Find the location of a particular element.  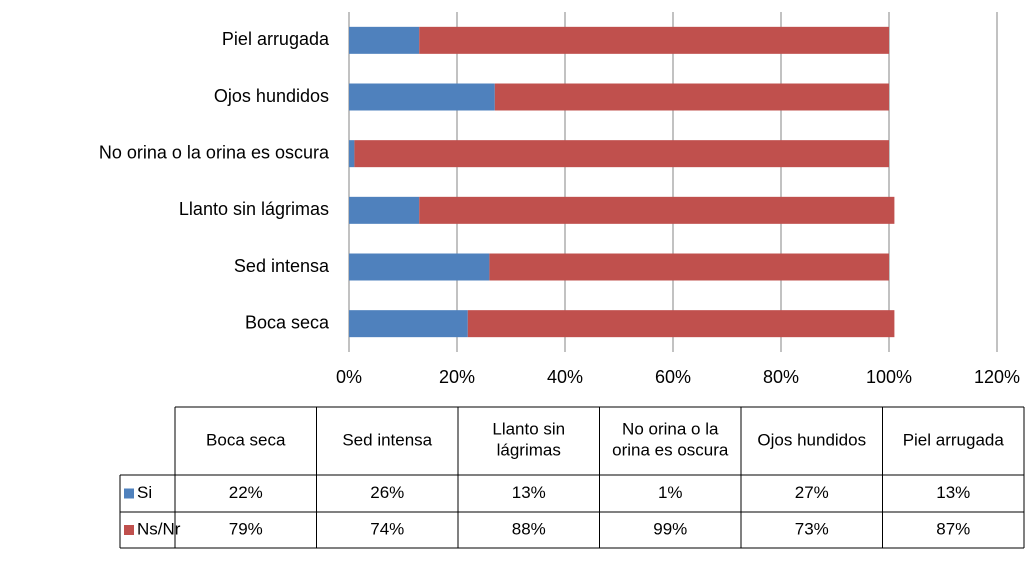

table-cell: 99% is located at coordinates (670, 528).